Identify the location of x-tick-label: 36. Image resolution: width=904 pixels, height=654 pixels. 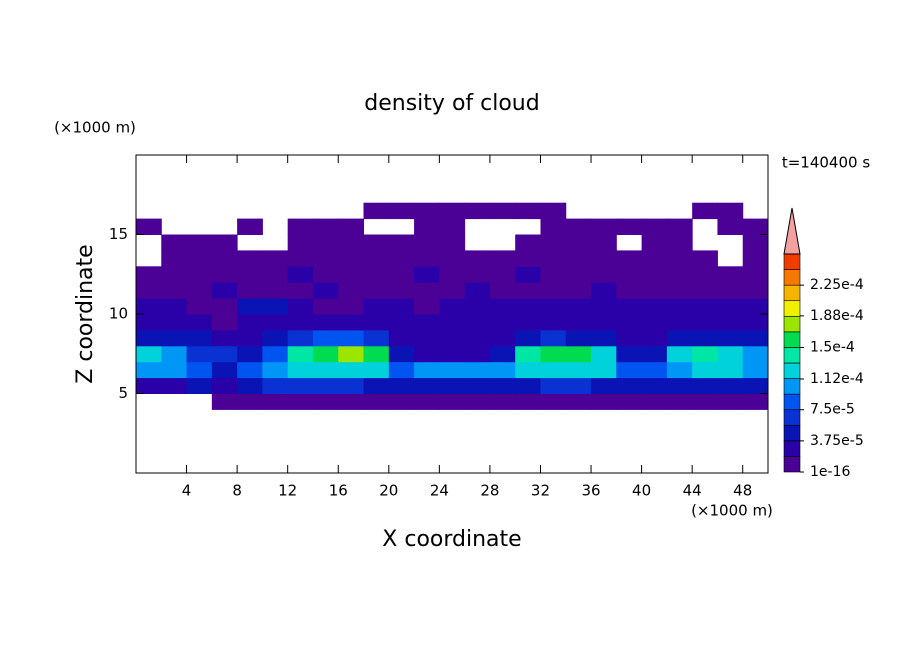
(590, 491).